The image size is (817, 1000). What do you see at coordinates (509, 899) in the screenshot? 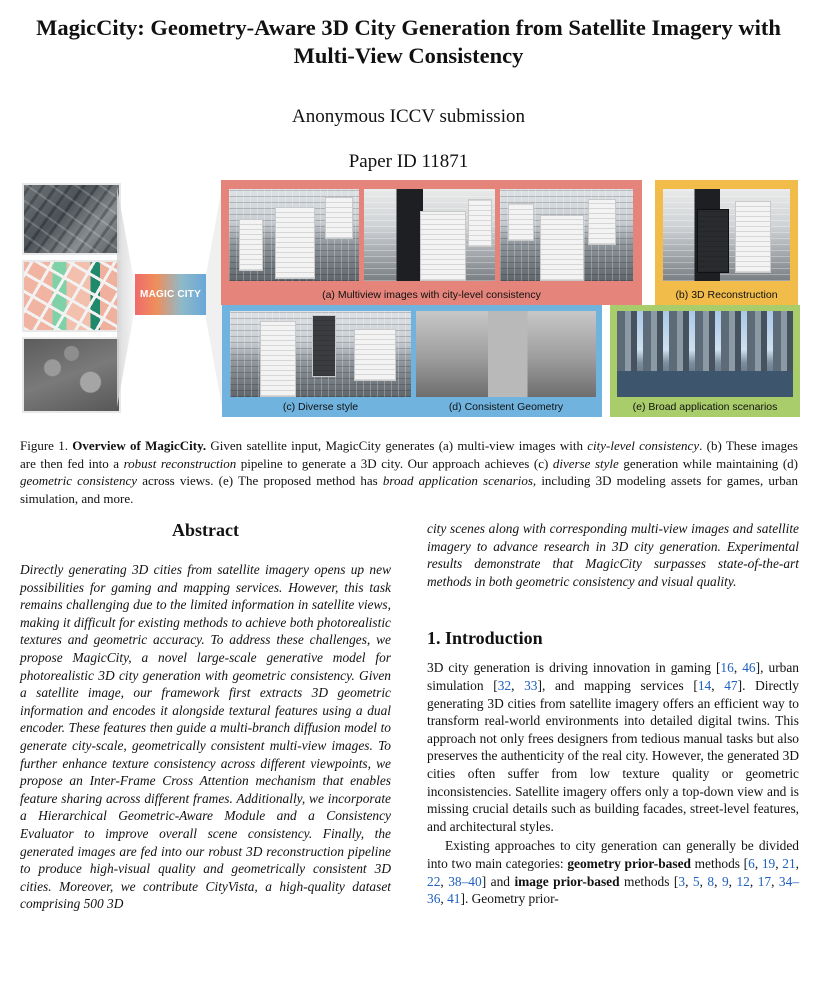
I see `intro-text: ]. Geometry prior-` at bounding box center [509, 899].